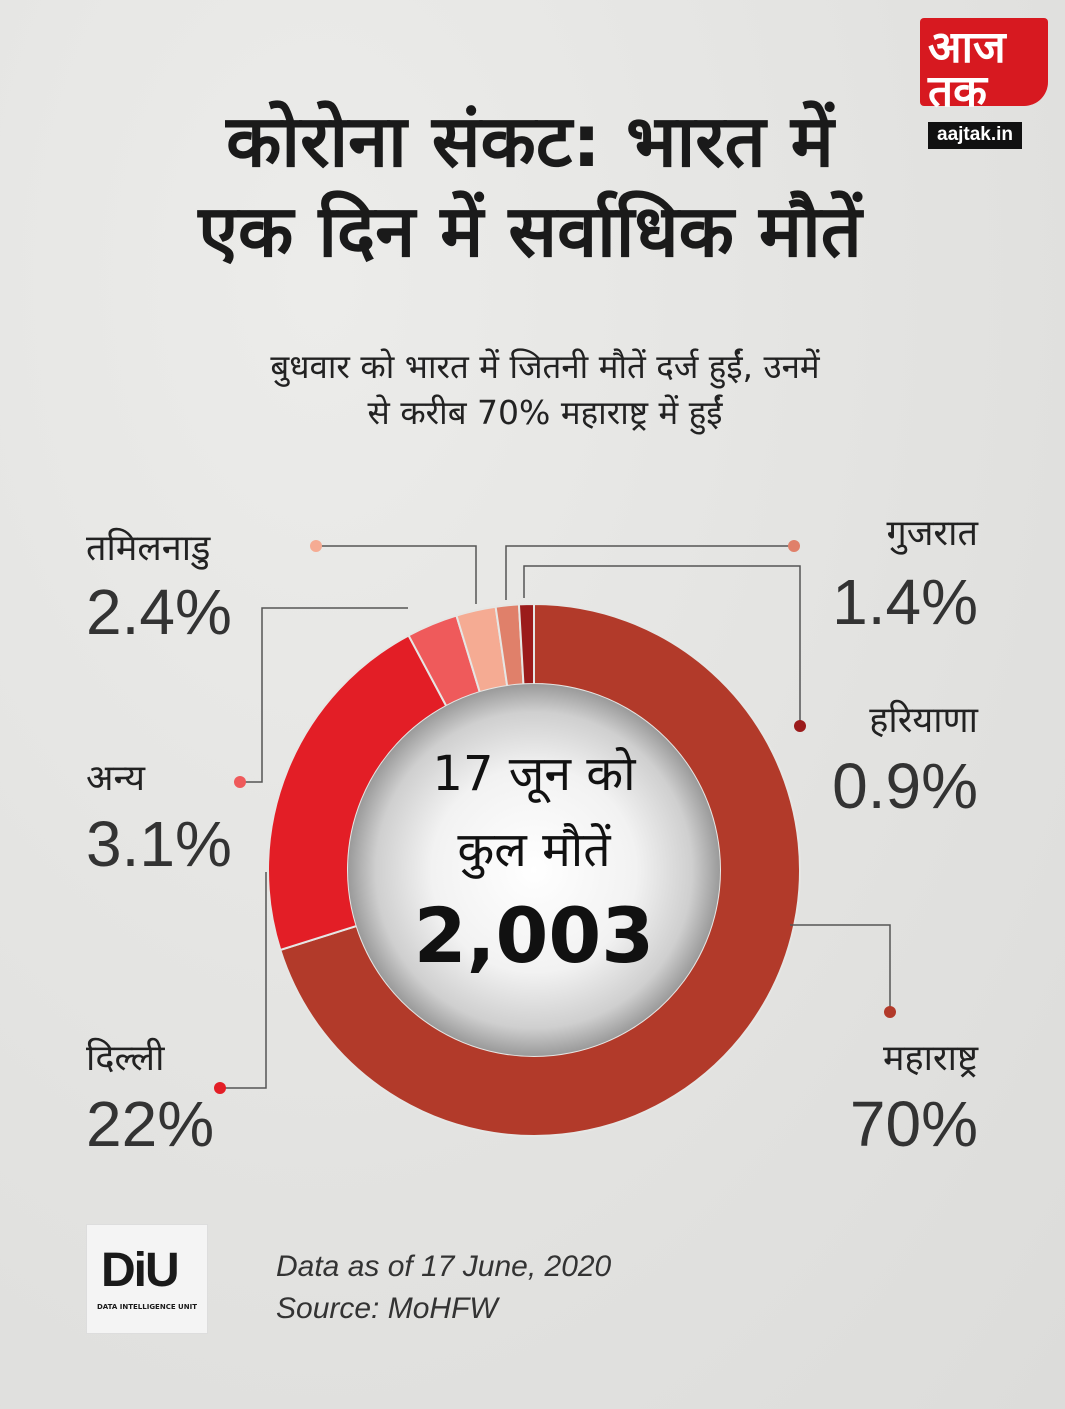  Describe the element at coordinates (125, 1058) in the screenshot. I see `label-name-delhi: दिल्ली` at that location.